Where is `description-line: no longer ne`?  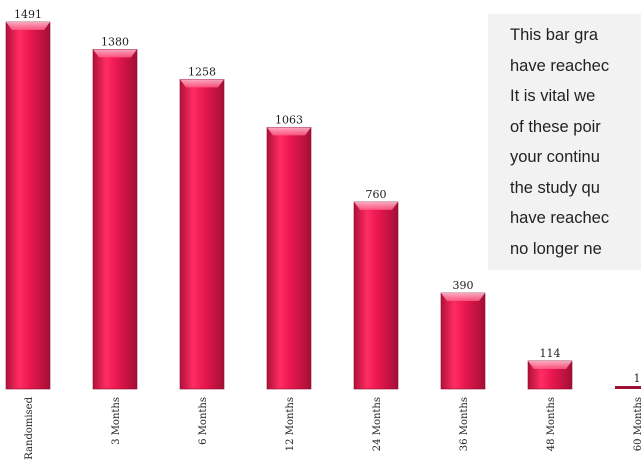
description-line: no longer ne is located at coordinates (556, 248).